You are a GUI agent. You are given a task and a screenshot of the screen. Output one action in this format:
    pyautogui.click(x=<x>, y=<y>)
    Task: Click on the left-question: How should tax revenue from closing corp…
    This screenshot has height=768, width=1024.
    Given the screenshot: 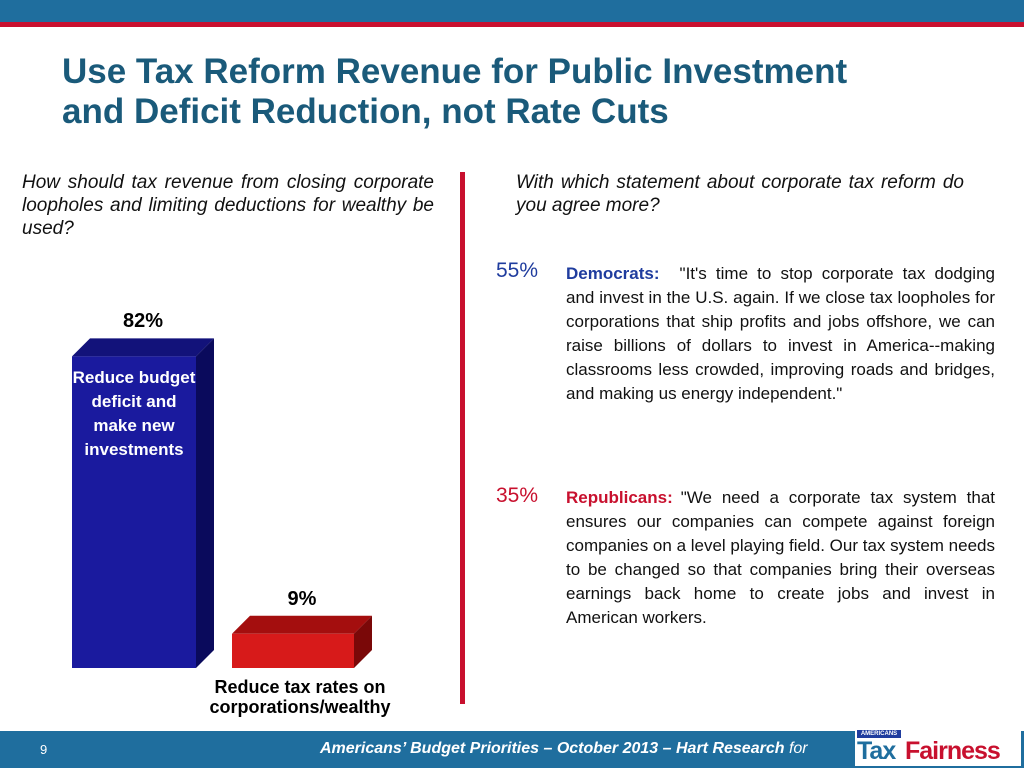 What is the action you would take?
    pyautogui.click(x=228, y=205)
    